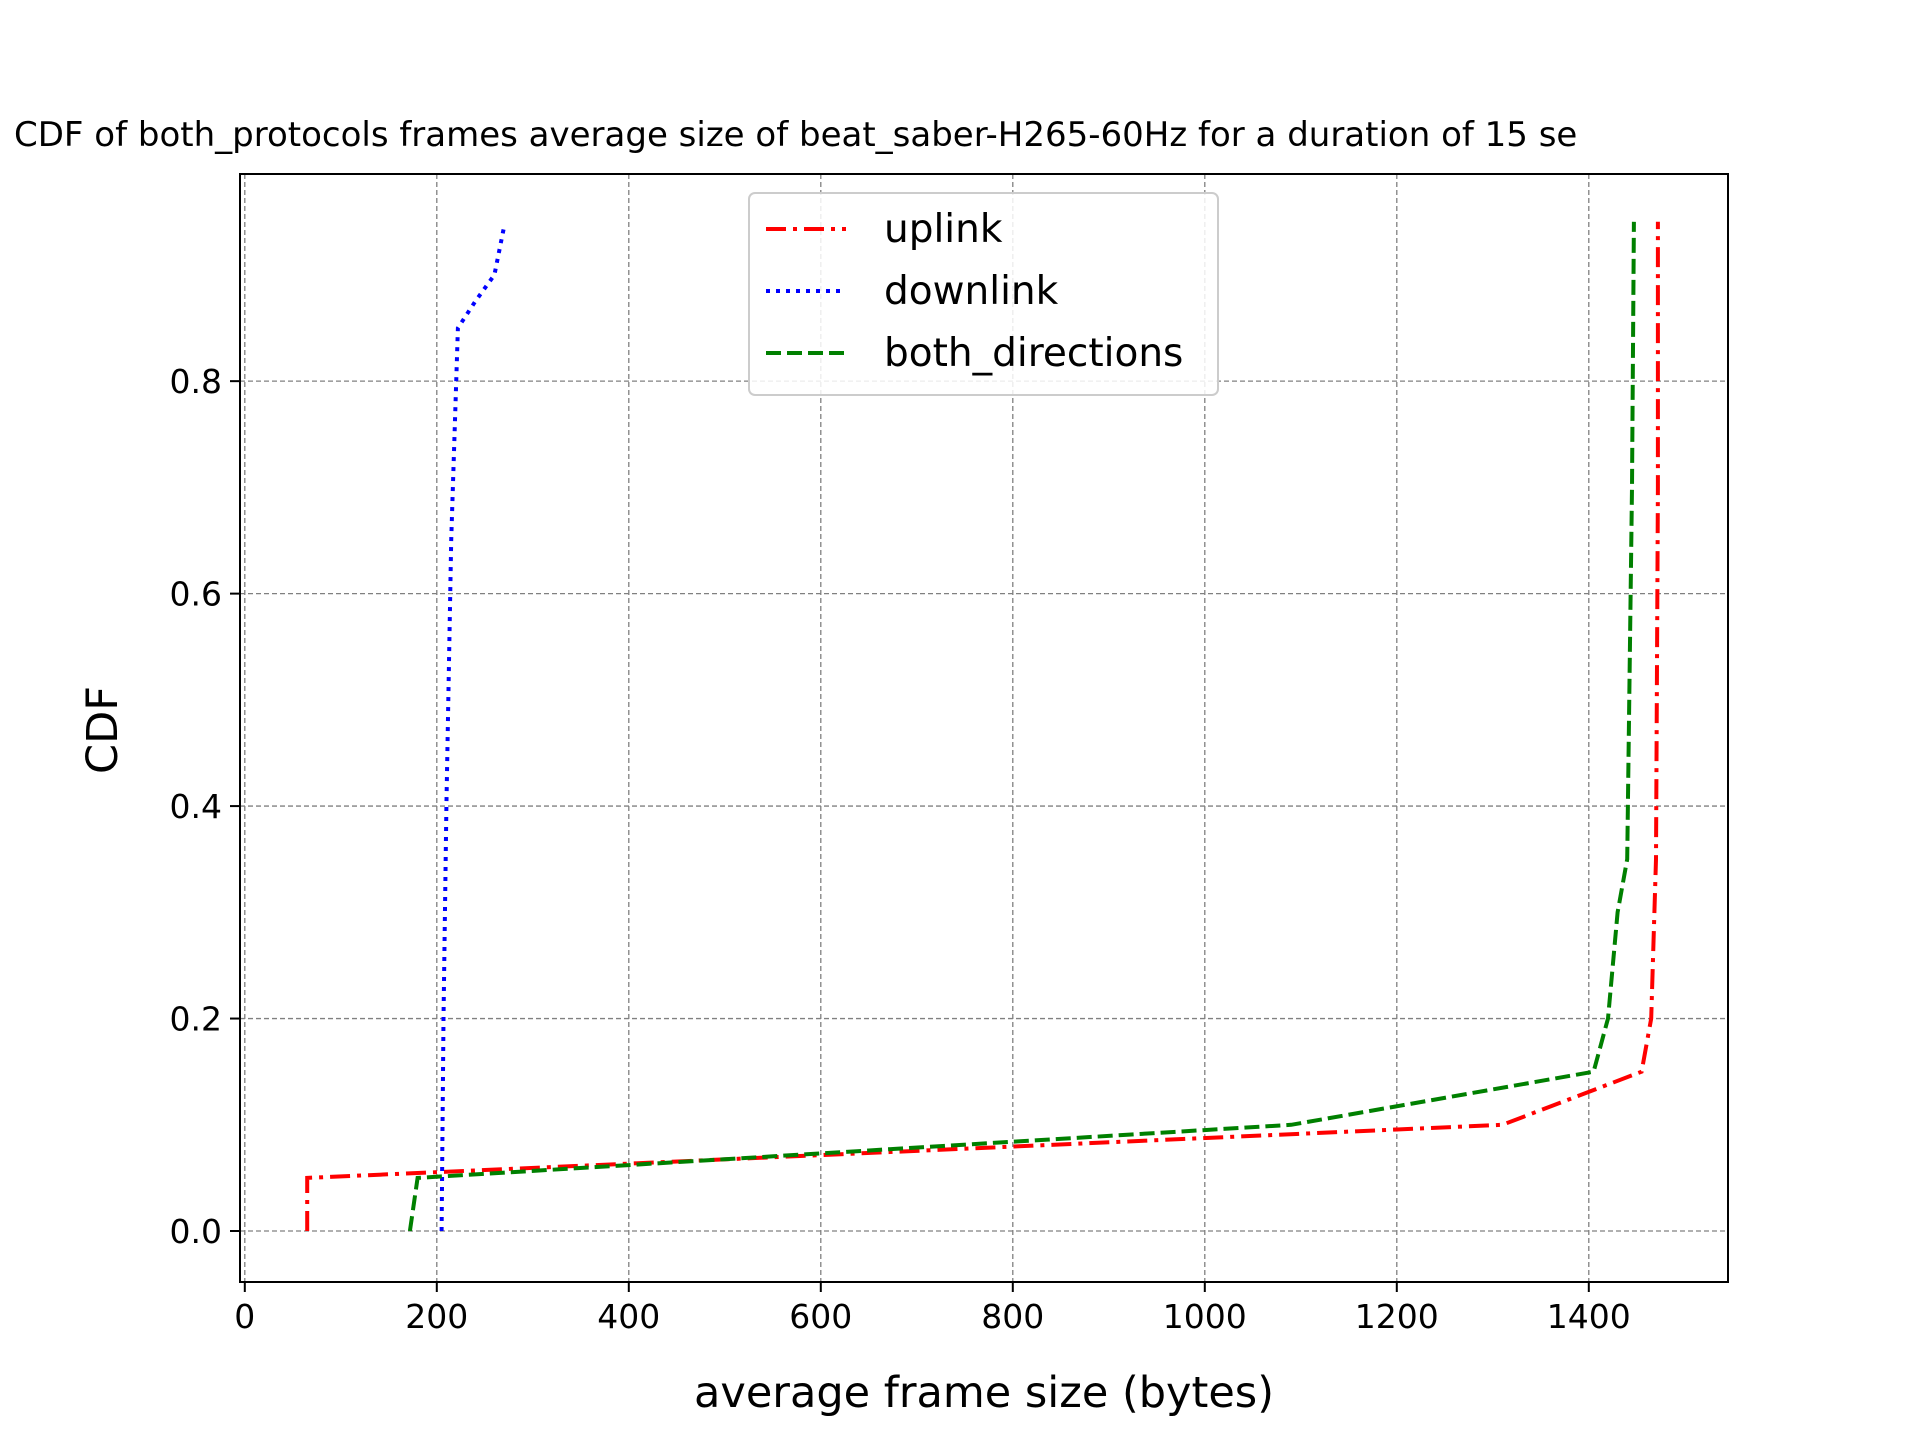 This screenshot has height=1440, width=1920. I want to click on y-tick-label: 0.6, so click(196, 594).